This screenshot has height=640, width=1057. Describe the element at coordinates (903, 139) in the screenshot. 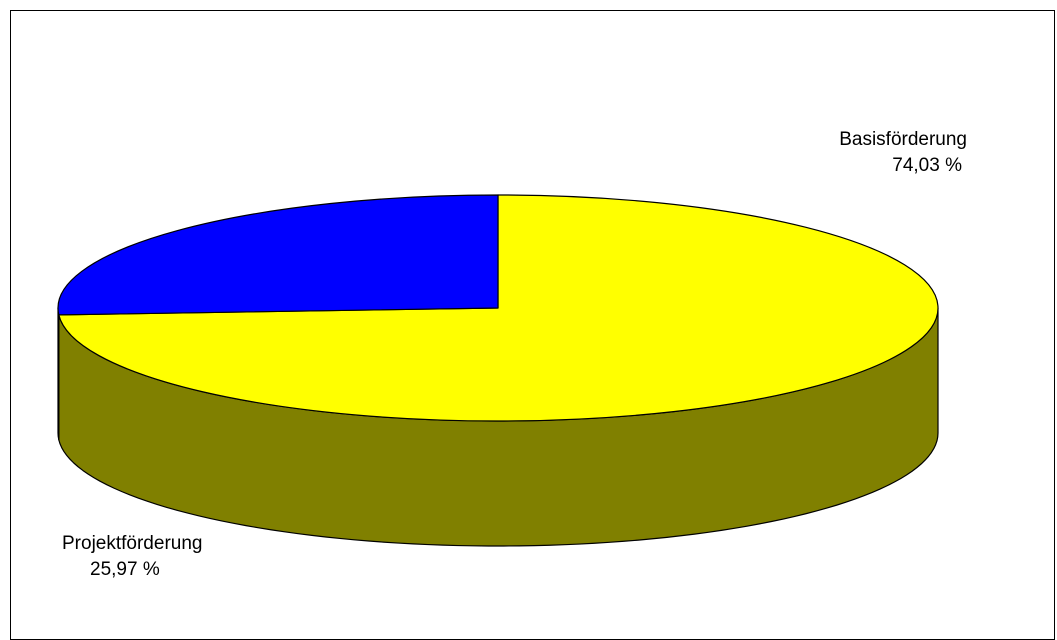

I see `slice-label-basisfoerderung-name: Basisförderung` at that location.